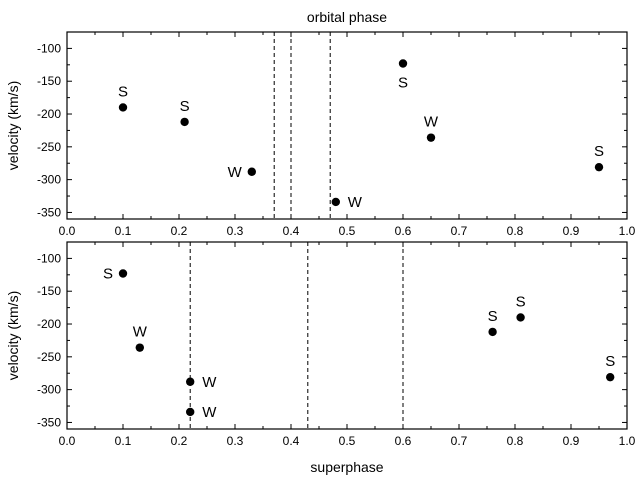 The image size is (640, 481). Describe the element at coordinates (347, 17) in the screenshot. I see `chart-title: orbital phase` at that location.